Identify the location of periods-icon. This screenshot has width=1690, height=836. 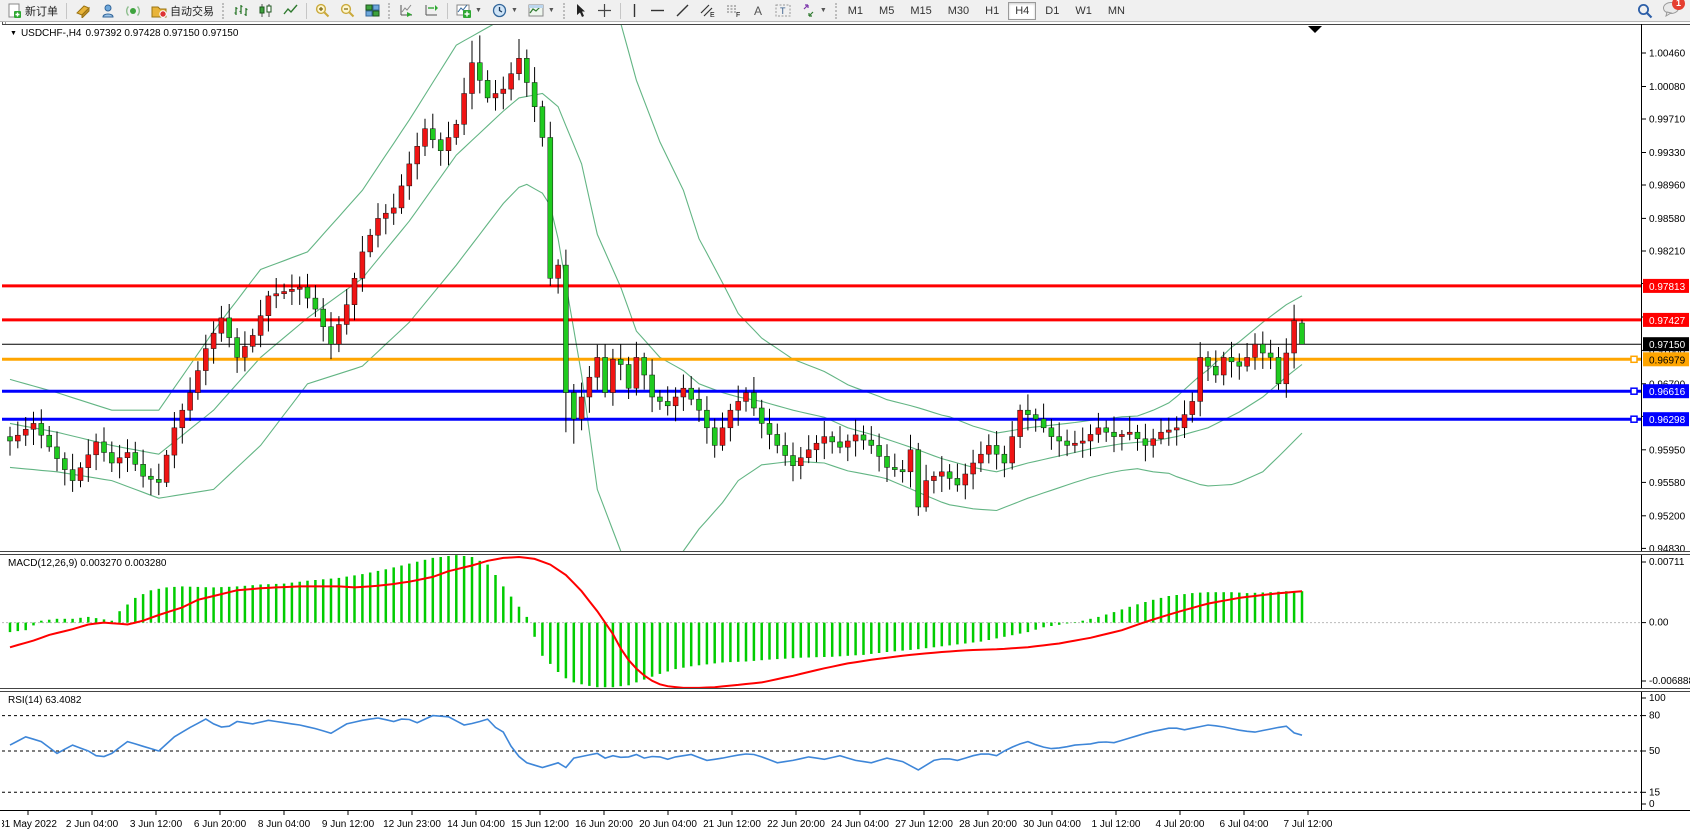
(499, 10).